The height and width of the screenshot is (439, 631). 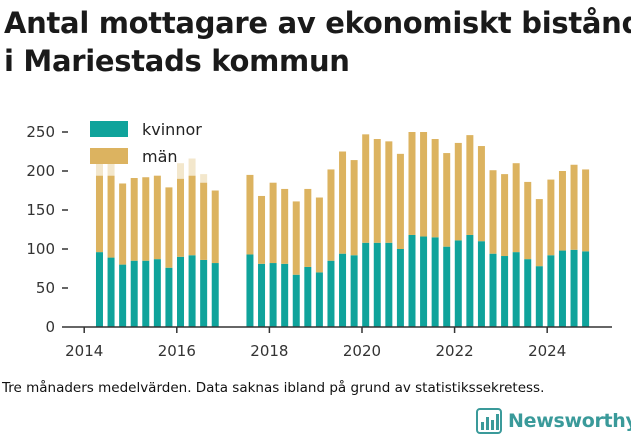 I want to click on legend-label-kvinnor: kvinnor, so click(x=172, y=129).